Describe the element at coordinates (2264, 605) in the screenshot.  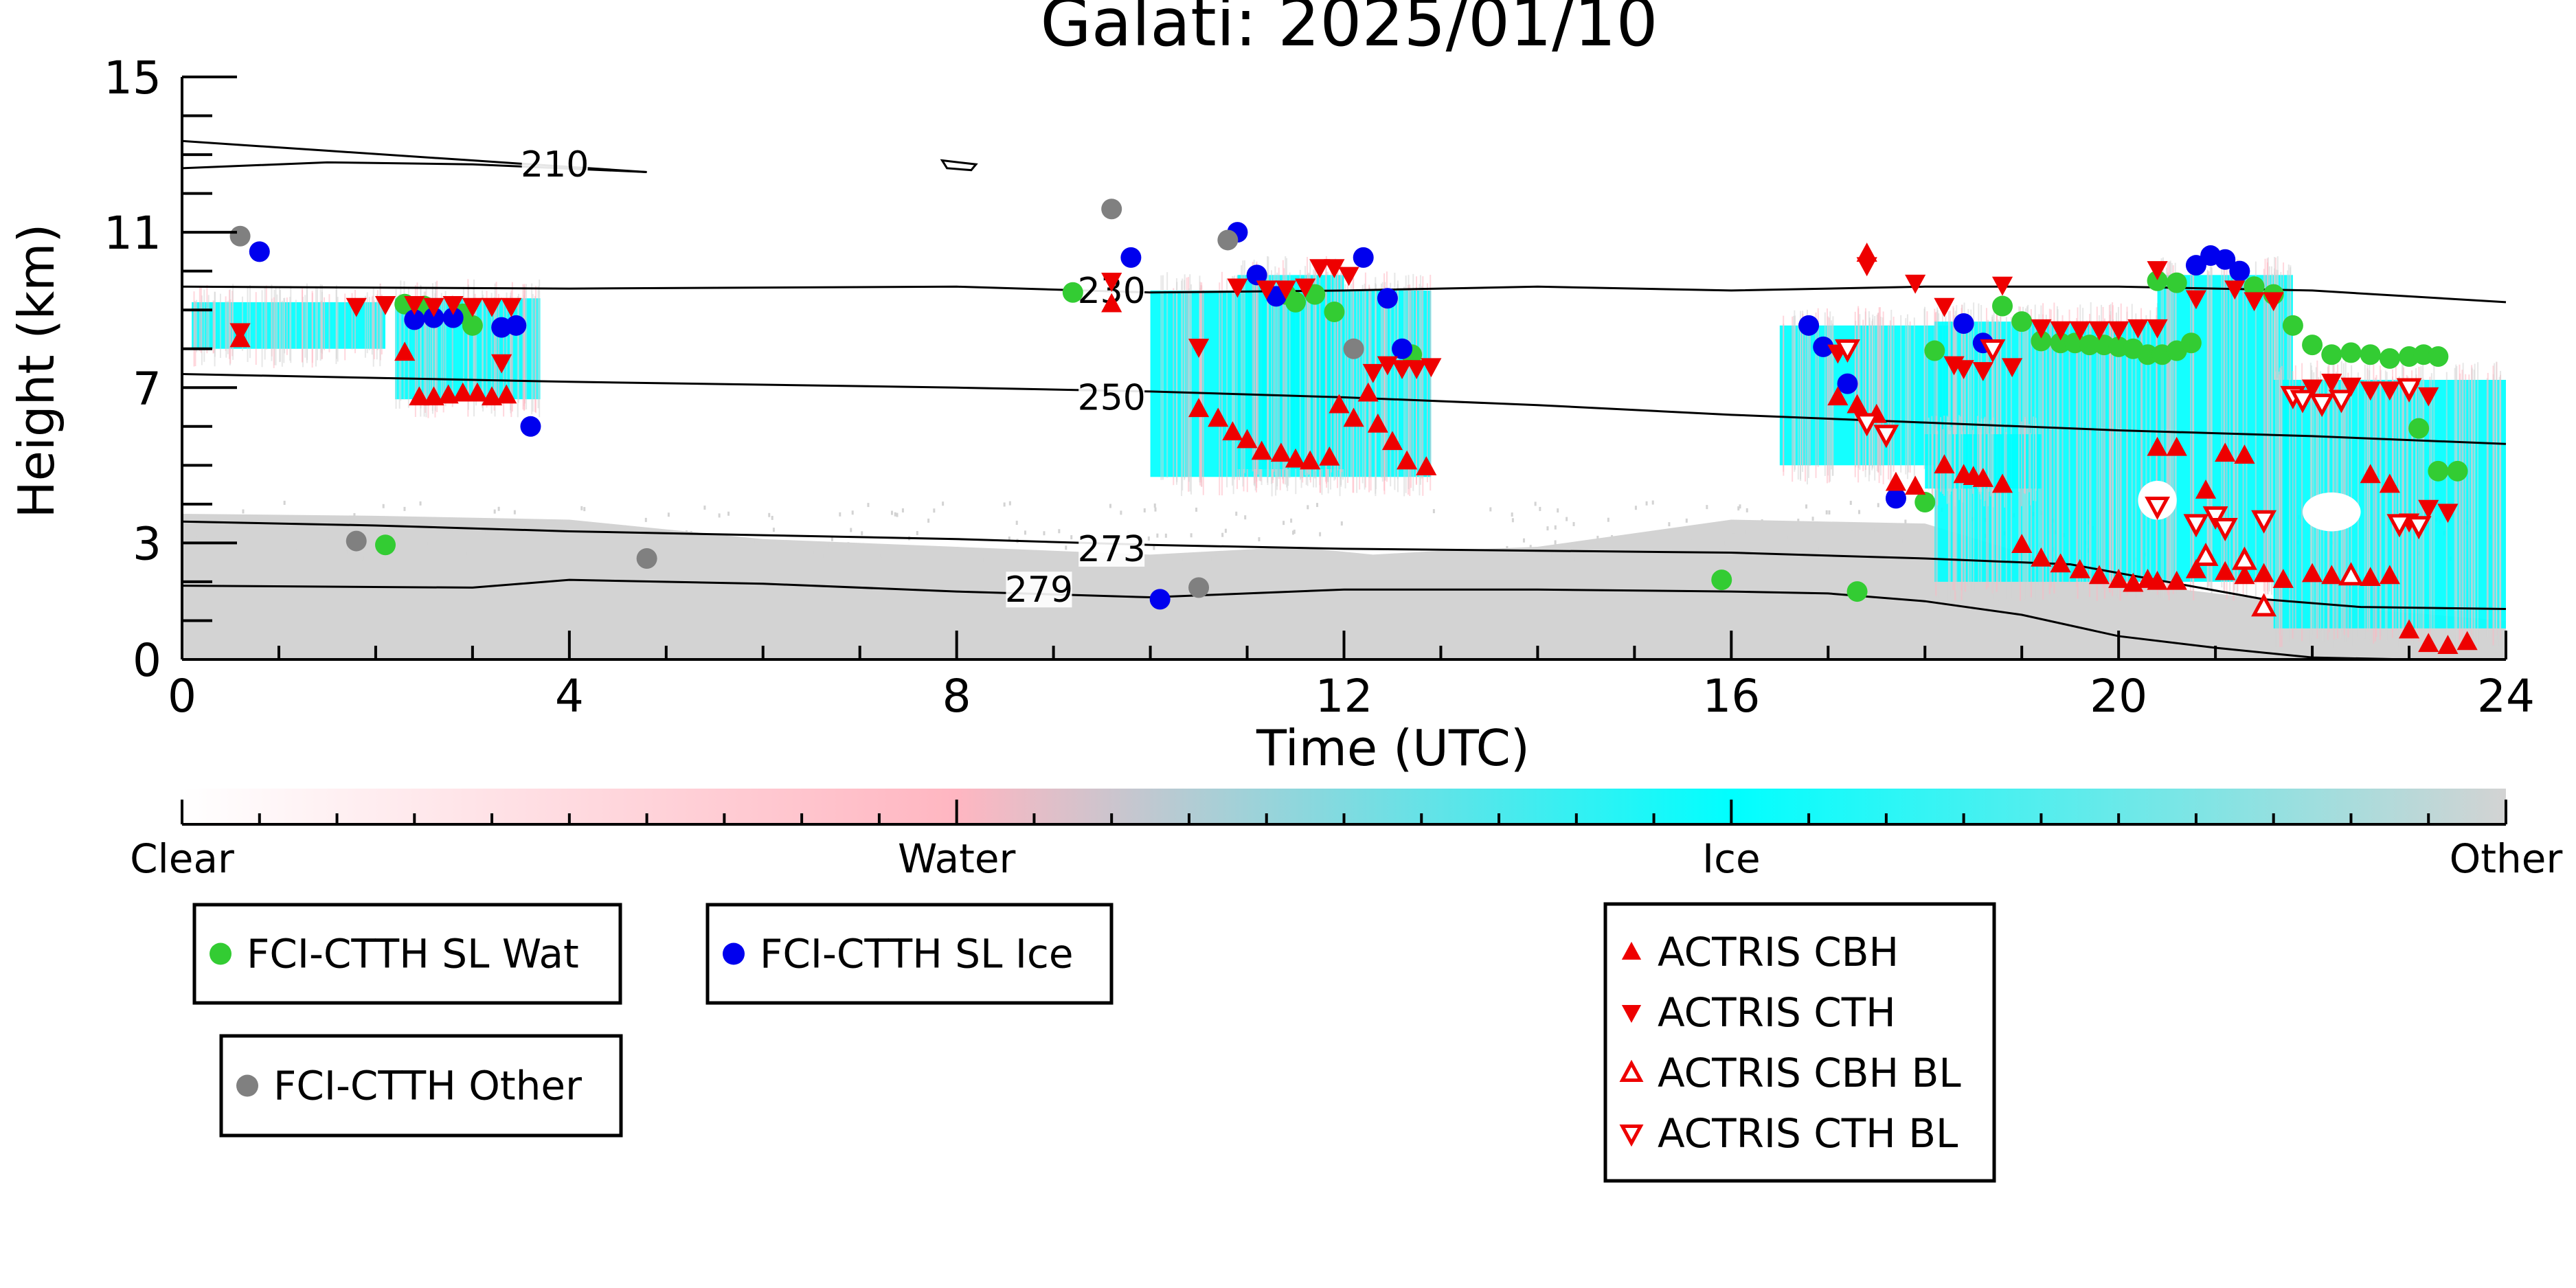
I see `actris-cbh-bl-point` at that location.